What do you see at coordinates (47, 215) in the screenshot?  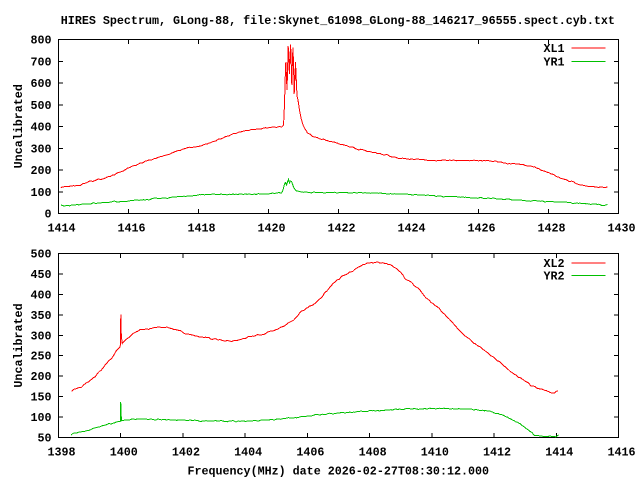 I see `svg-text: 0` at bounding box center [47, 215].